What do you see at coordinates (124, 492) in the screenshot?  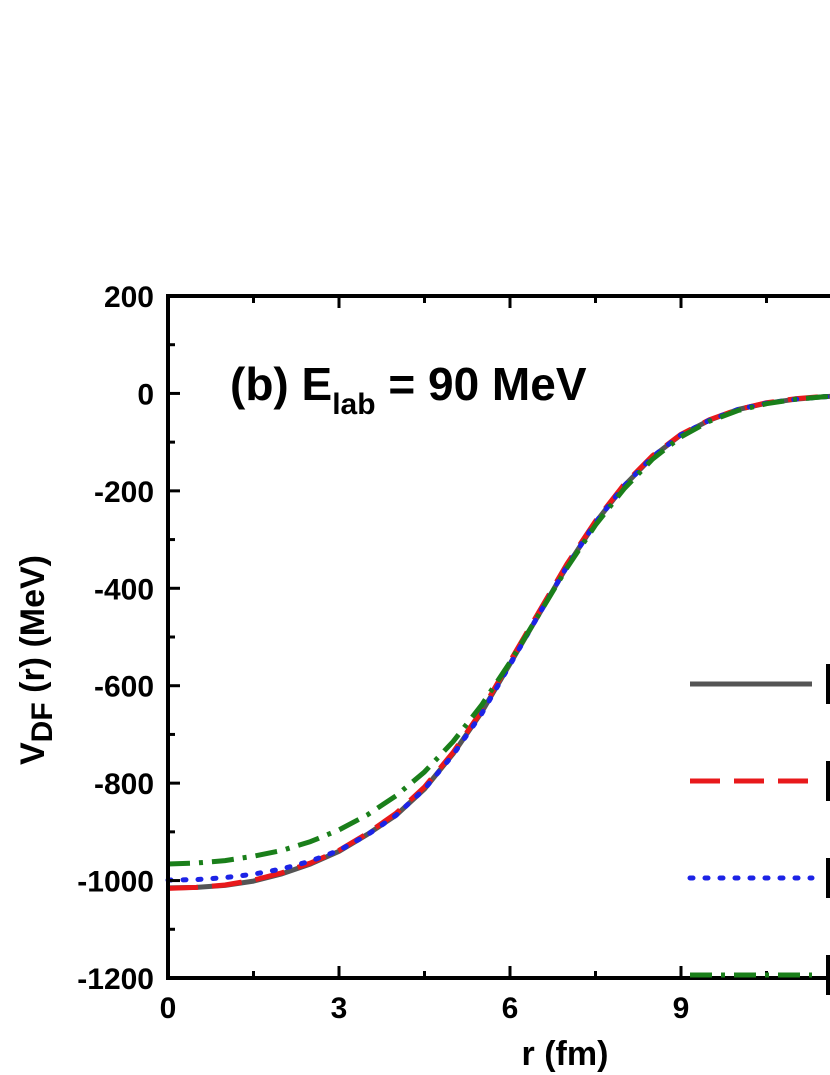 I see `y-tick-label: -200` at bounding box center [124, 492].